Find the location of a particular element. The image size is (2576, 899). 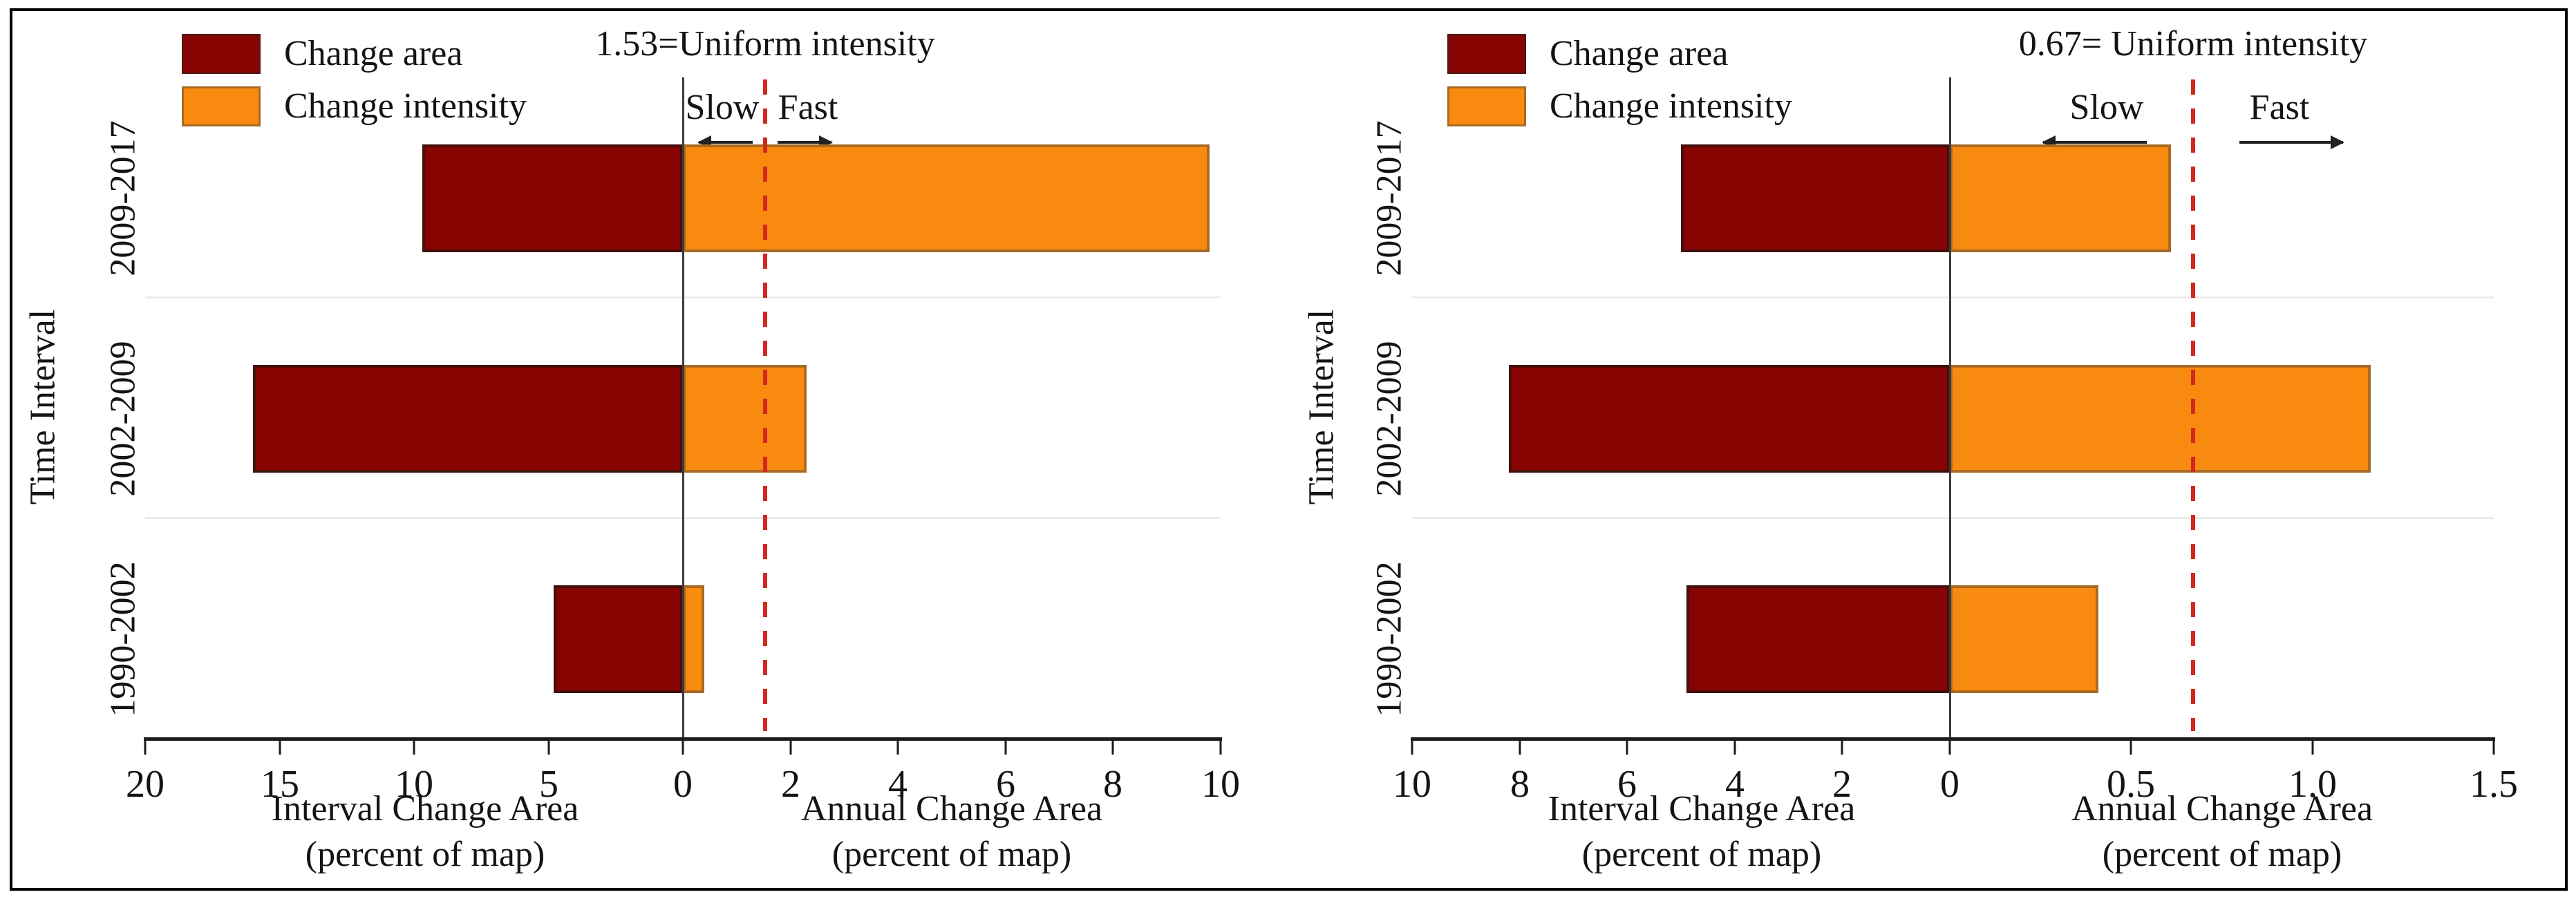

axis-tick-label: 5 is located at coordinates (548, 785).